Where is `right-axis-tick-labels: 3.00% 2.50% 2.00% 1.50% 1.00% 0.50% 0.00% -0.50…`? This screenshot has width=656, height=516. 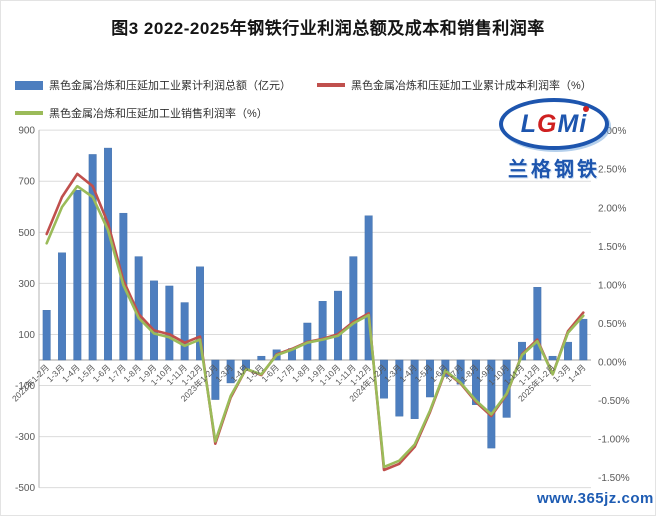
right-axis-tick-labels: 3.00% 2.50% 2.00% 1.50% 1.00% 0.50% 0.00% -0.50… is located at coordinates (614, 305).